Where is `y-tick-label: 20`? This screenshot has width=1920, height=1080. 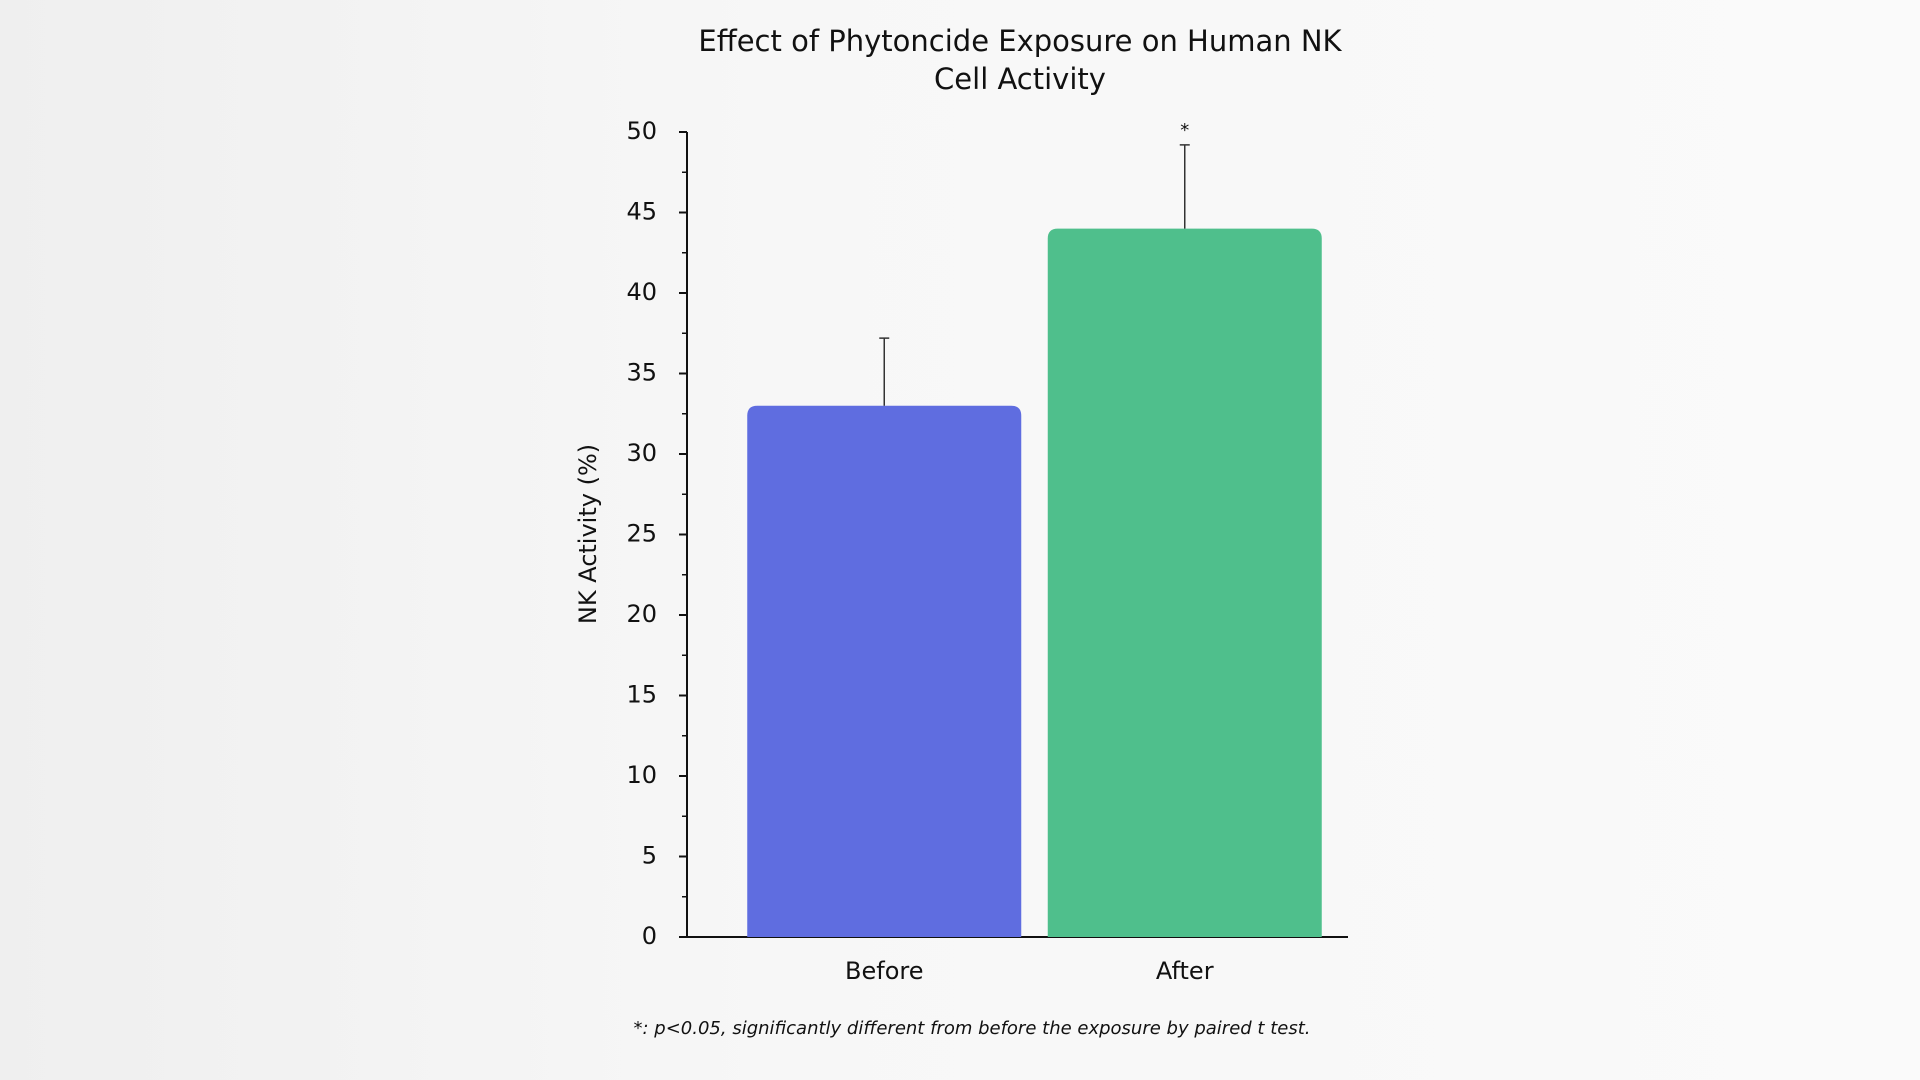 y-tick-label: 20 is located at coordinates (641, 614).